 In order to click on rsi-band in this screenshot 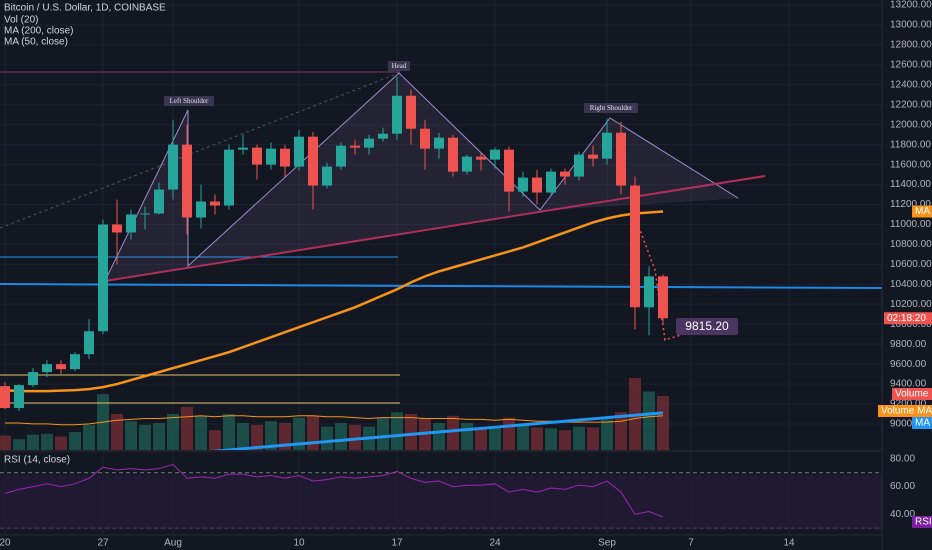, I will do `click(441, 502)`.